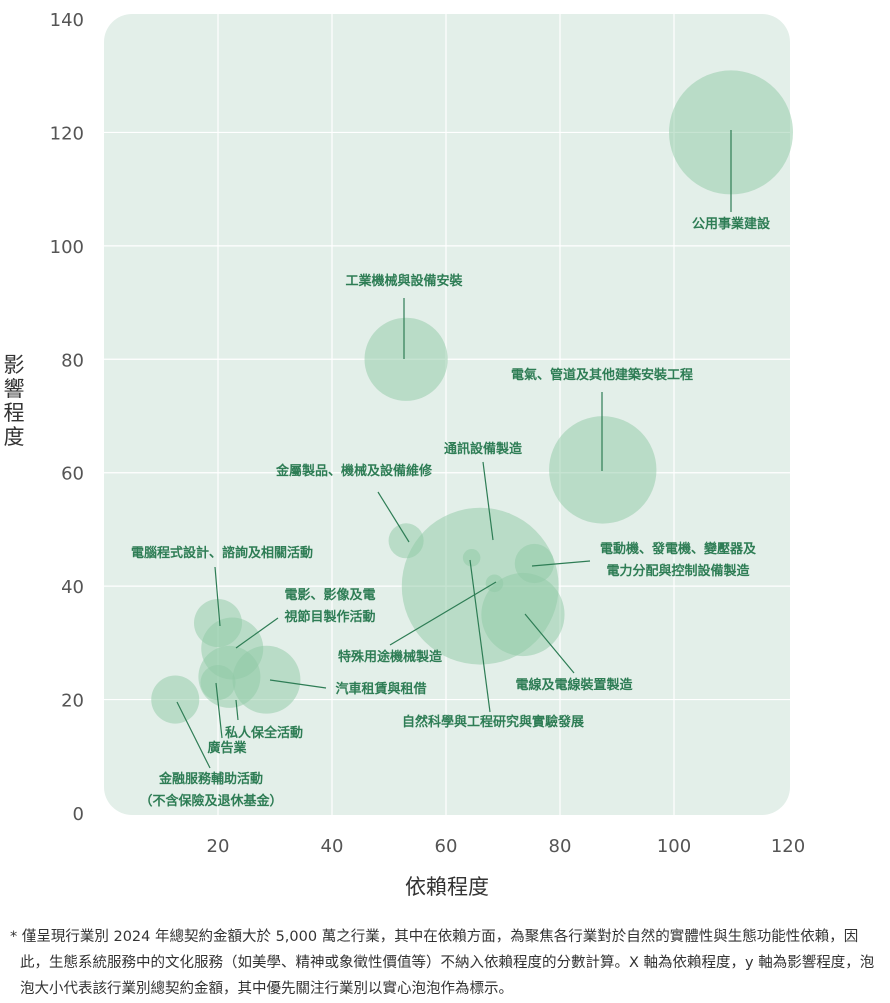  Describe the element at coordinates (72, 701) in the screenshot. I see `y-tick-label: 20` at that location.